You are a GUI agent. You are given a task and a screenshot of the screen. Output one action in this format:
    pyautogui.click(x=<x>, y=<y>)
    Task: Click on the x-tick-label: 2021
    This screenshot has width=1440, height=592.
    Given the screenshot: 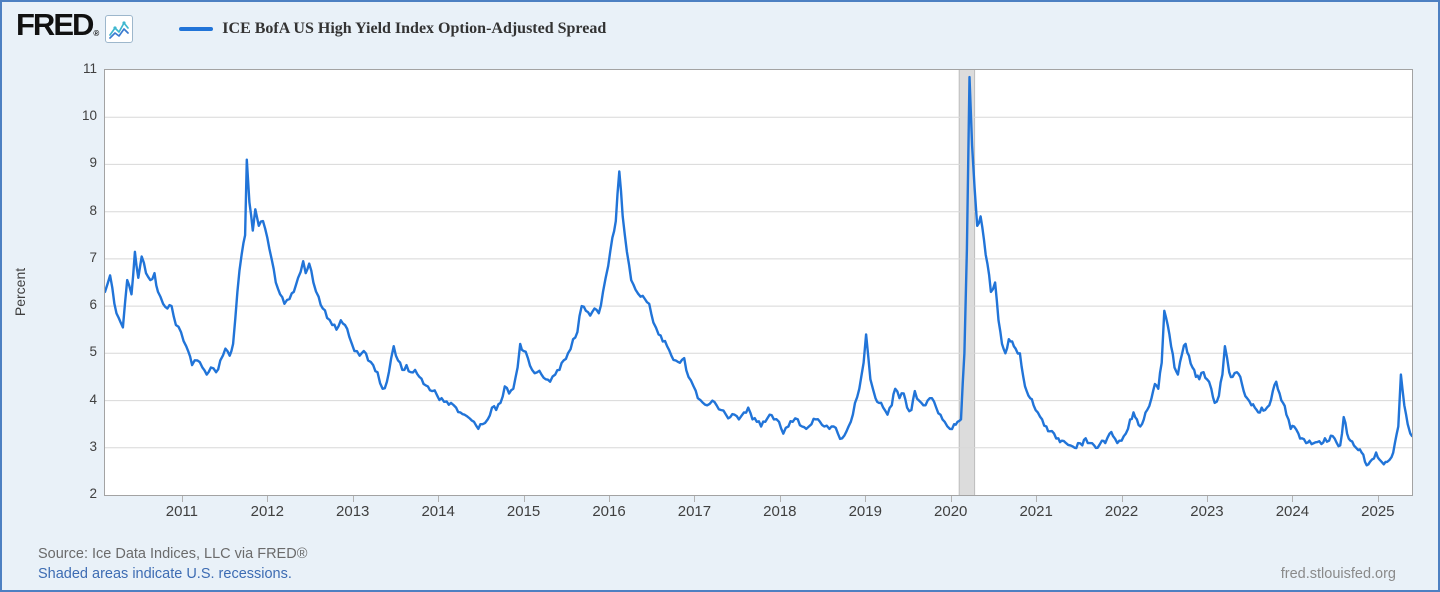 What is the action you would take?
    pyautogui.click(x=1036, y=511)
    